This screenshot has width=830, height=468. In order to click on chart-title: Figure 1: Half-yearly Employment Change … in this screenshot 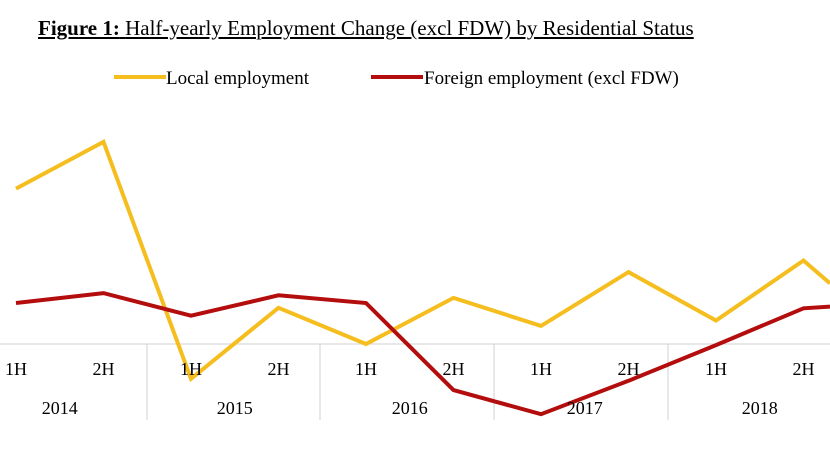, I will do `click(418, 28)`.